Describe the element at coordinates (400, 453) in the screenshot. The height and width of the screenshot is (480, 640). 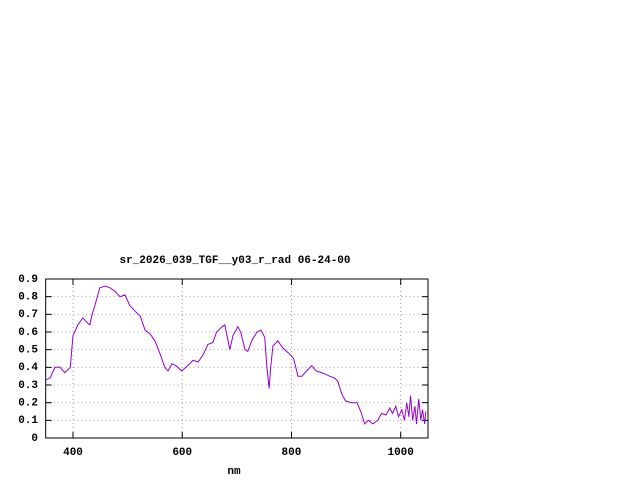
I see `x-tick-label: 1000` at that location.